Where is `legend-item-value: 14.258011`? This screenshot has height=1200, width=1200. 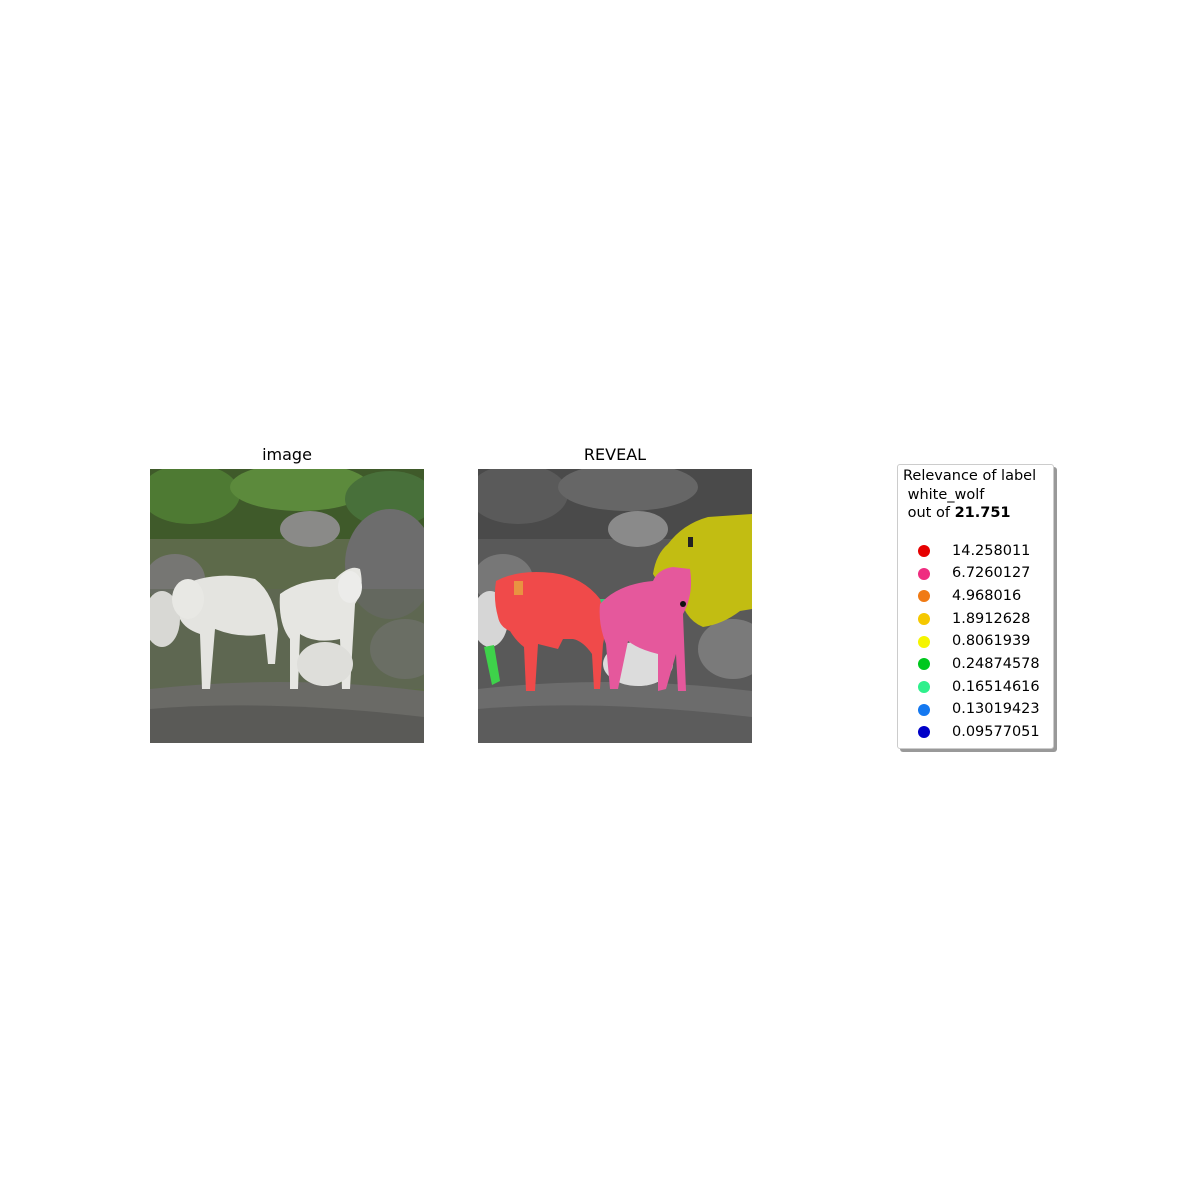
legend-item-value: 14.258011 is located at coordinates (991, 550).